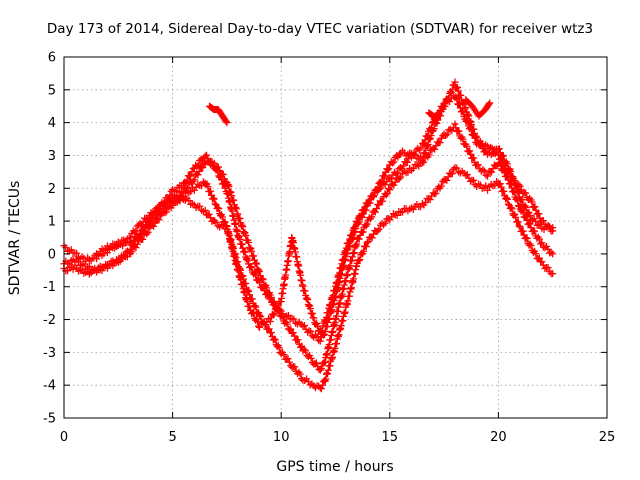  I want to click on y-tick-label: 6, so click(52, 58).